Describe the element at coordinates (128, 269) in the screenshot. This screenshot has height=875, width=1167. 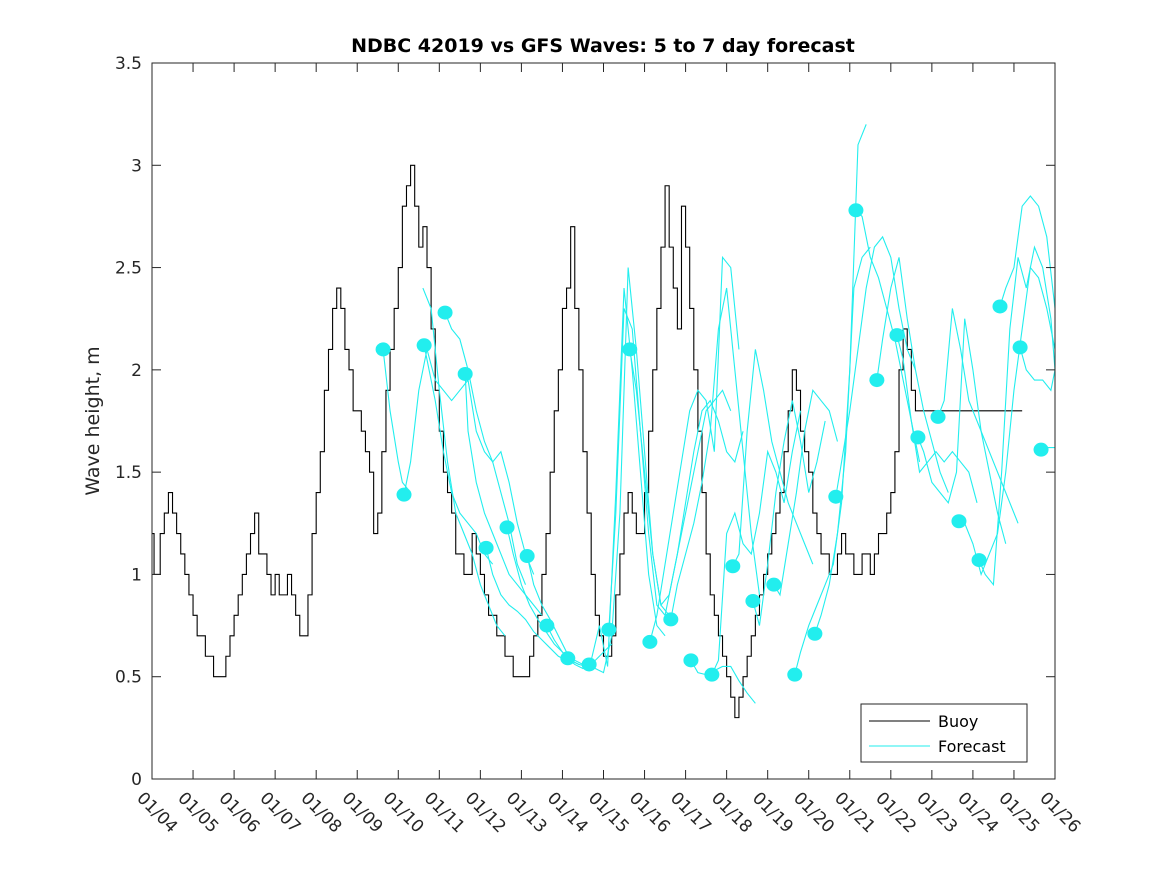
I see `y-tick-label: 2.5` at that location.